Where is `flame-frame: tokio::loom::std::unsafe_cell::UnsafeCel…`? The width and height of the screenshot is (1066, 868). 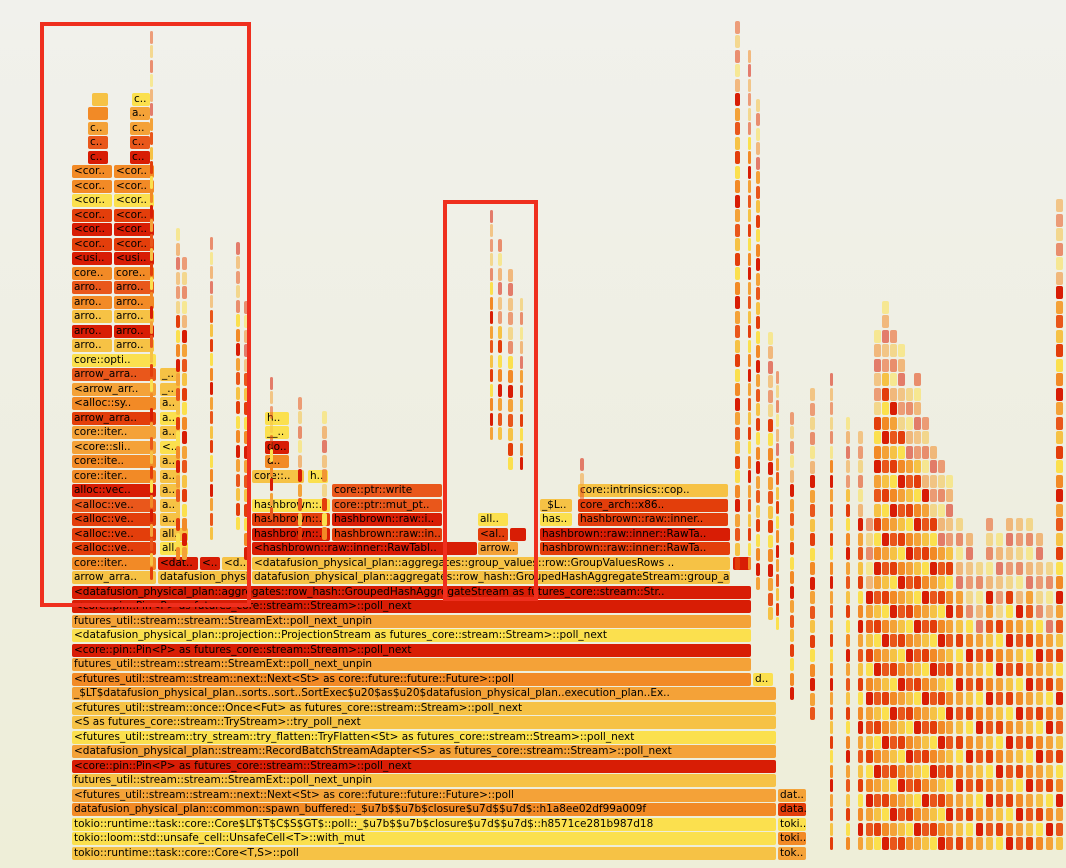
flame-frame: tokio::loom::std::unsafe_cell::UnsafeCel… is located at coordinates (424, 838).